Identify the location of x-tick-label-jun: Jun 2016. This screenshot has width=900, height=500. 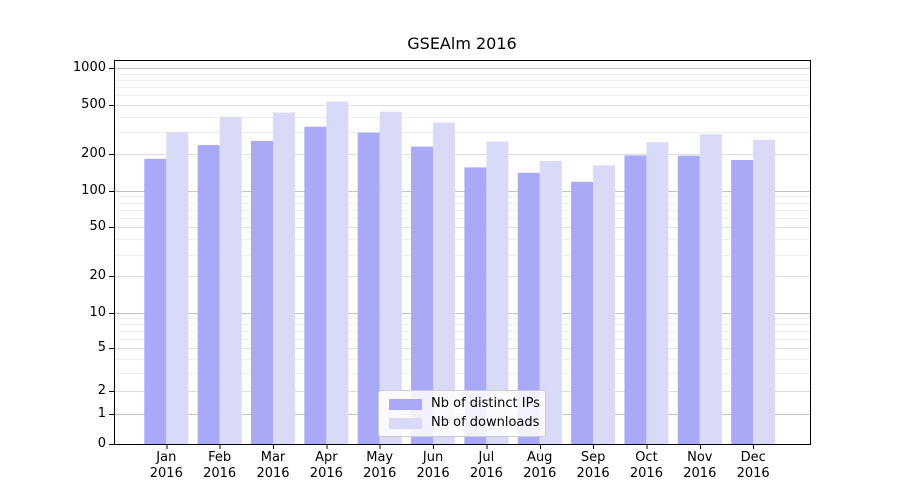
(433, 465).